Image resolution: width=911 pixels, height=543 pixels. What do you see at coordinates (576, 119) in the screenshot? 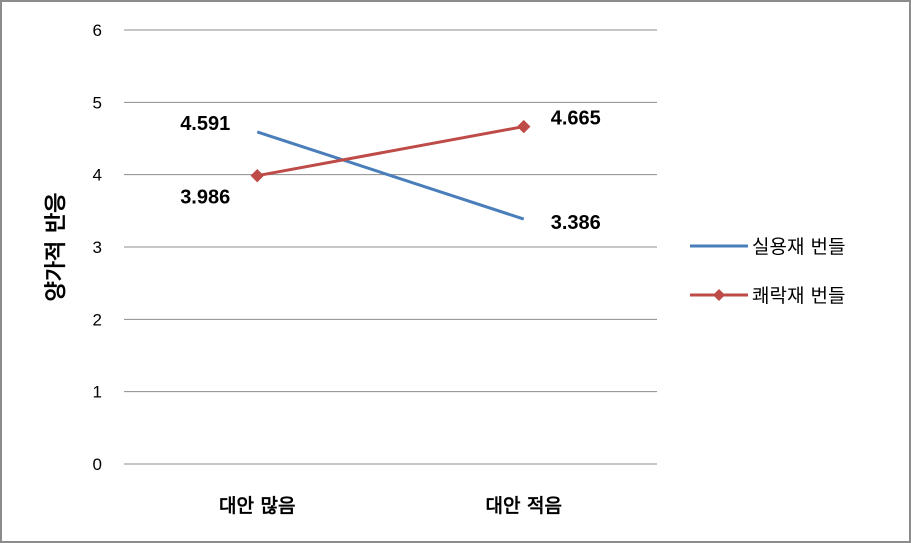
I see `data-label: 4.665` at bounding box center [576, 119].